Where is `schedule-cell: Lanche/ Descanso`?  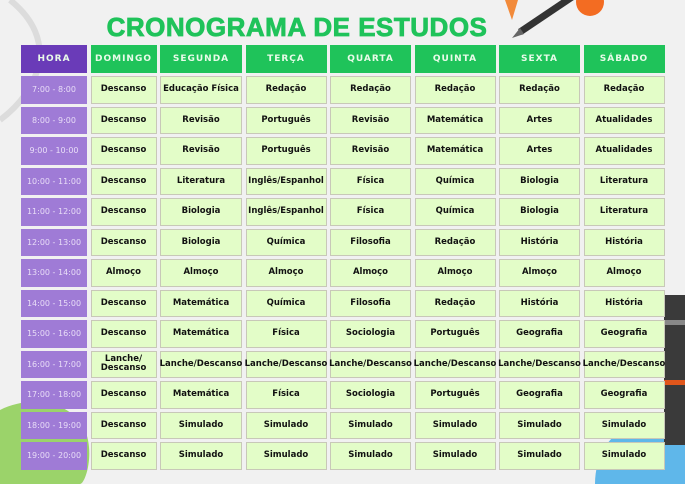
schedule-cell: Lanche/ Descanso is located at coordinates (123, 364).